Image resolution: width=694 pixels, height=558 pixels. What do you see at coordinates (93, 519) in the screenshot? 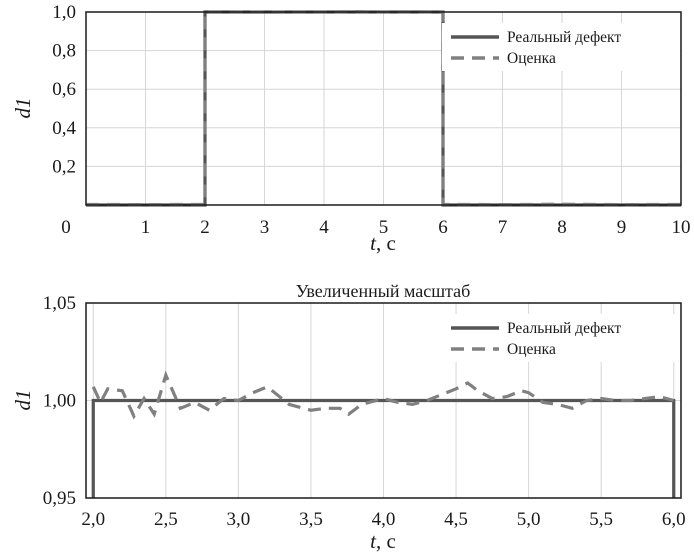
I see `x-tick-label: 2,0` at bounding box center [93, 519].